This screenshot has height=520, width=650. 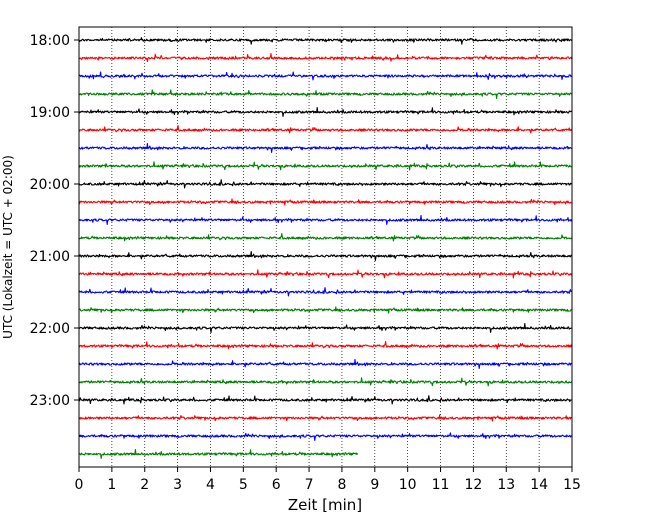 What do you see at coordinates (50, 41) in the screenshot?
I see `y-tick-label: 18:00` at bounding box center [50, 41].